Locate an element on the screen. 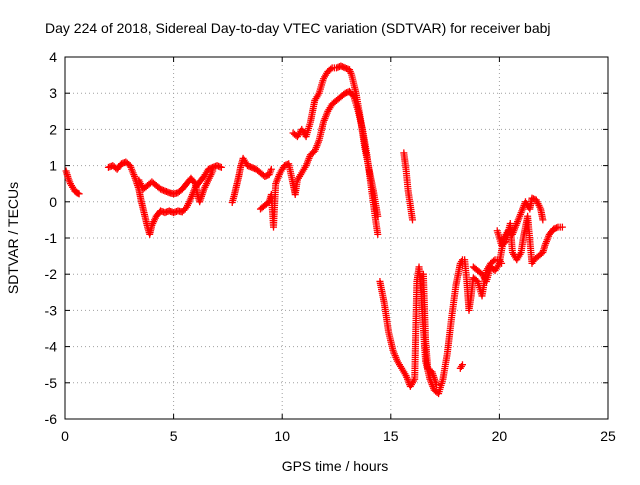  x-tick-label: 15 is located at coordinates (391, 436).